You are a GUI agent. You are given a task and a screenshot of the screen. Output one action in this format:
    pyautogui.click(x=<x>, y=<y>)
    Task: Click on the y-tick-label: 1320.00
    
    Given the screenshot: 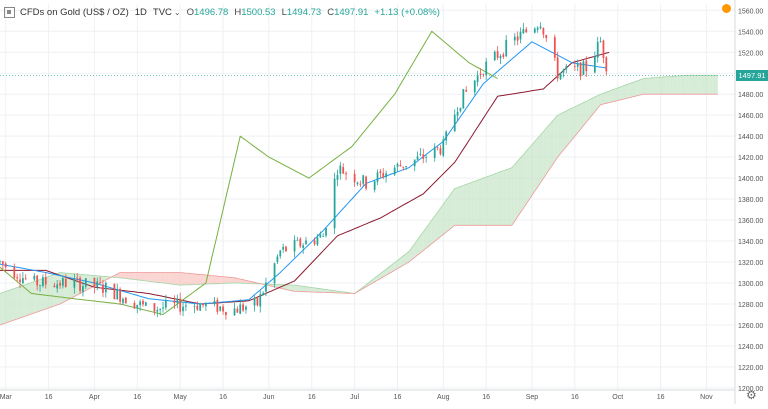 What is the action you would take?
    pyautogui.click(x=750, y=263)
    